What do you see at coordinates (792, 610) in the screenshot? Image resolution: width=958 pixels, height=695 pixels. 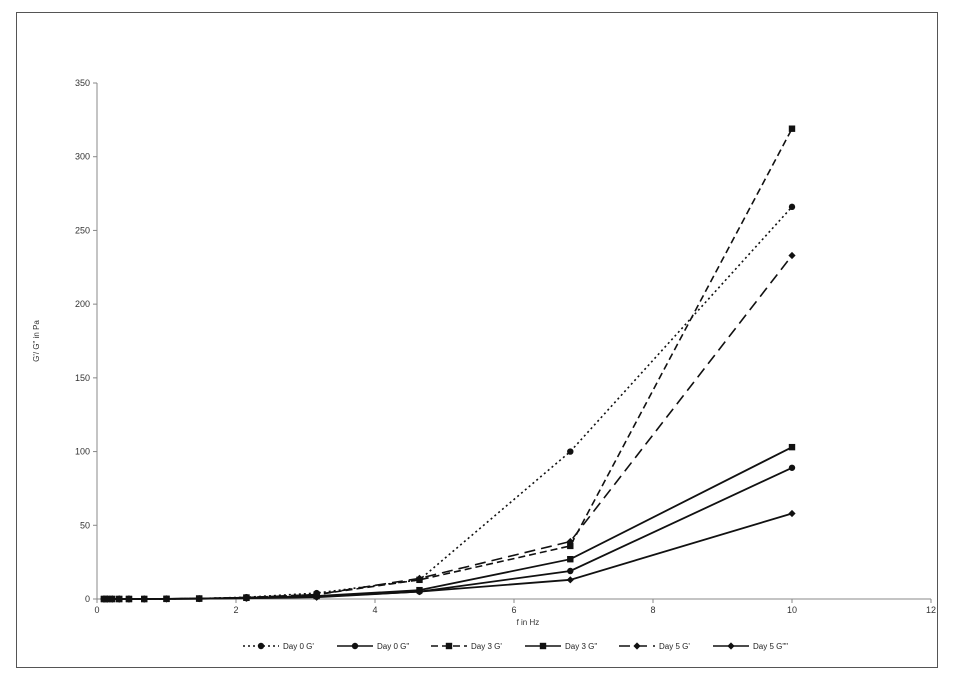 I see `x-tick-label: 10` at bounding box center [792, 610].